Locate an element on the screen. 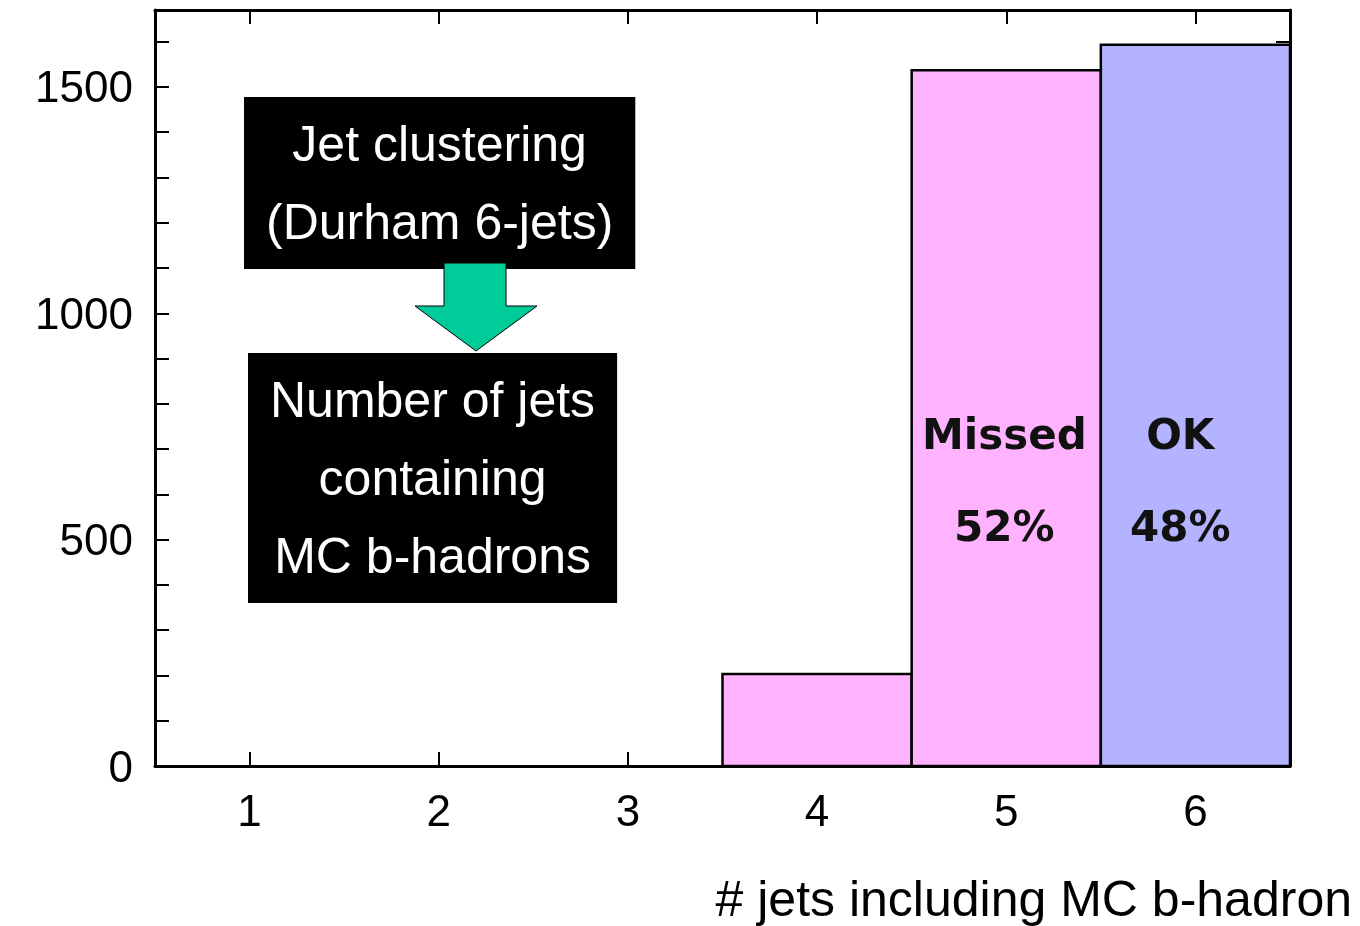 The image size is (1360, 926). x-tick-label: 2 is located at coordinates (438, 810).